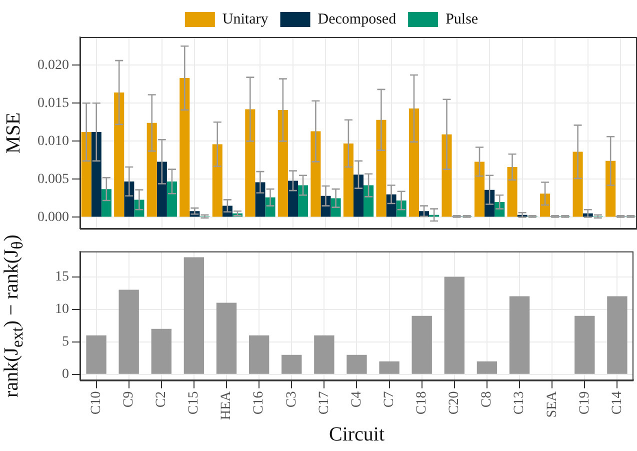 This screenshot has width=637, height=451. Describe the element at coordinates (487, 399) in the screenshot. I see `x-tick-label: C8` at that location.